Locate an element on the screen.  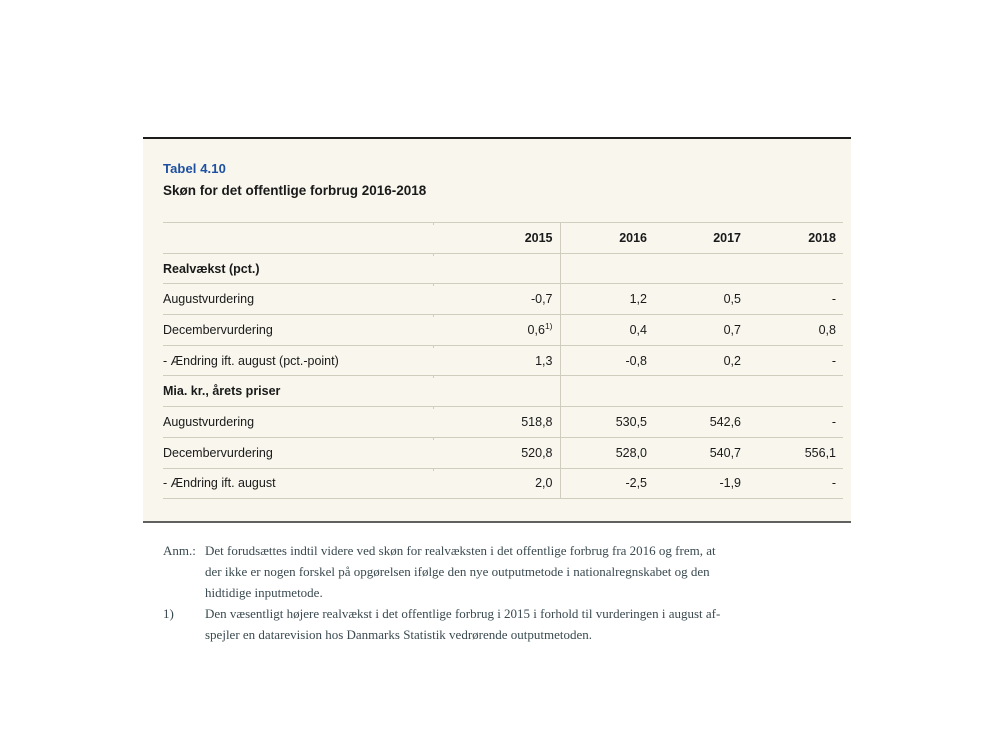
section-row: Realvækst (pct.) is located at coordinates (503, 269).